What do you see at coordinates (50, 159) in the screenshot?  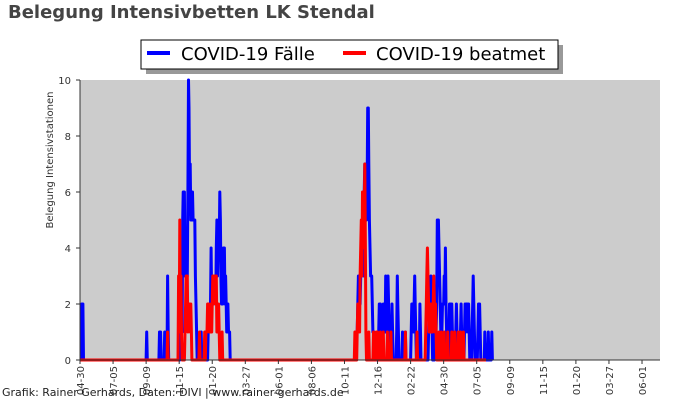 I see `y-axis-label: Belegung Intensivstationen` at bounding box center [50, 159].